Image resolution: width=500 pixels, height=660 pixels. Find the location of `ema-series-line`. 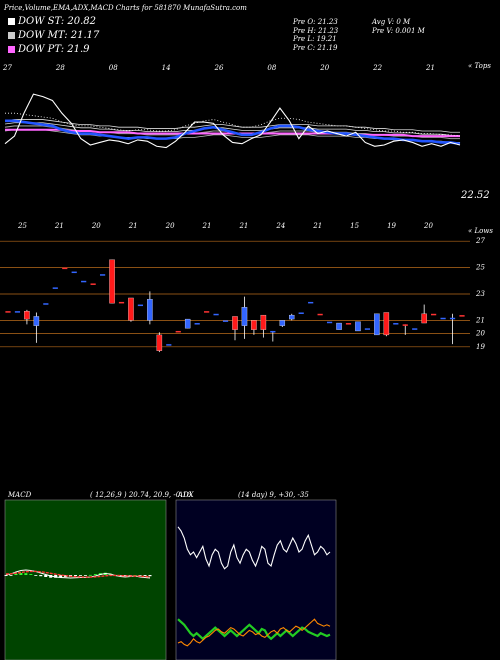

ema-series-line is located at coordinates (232, 121).